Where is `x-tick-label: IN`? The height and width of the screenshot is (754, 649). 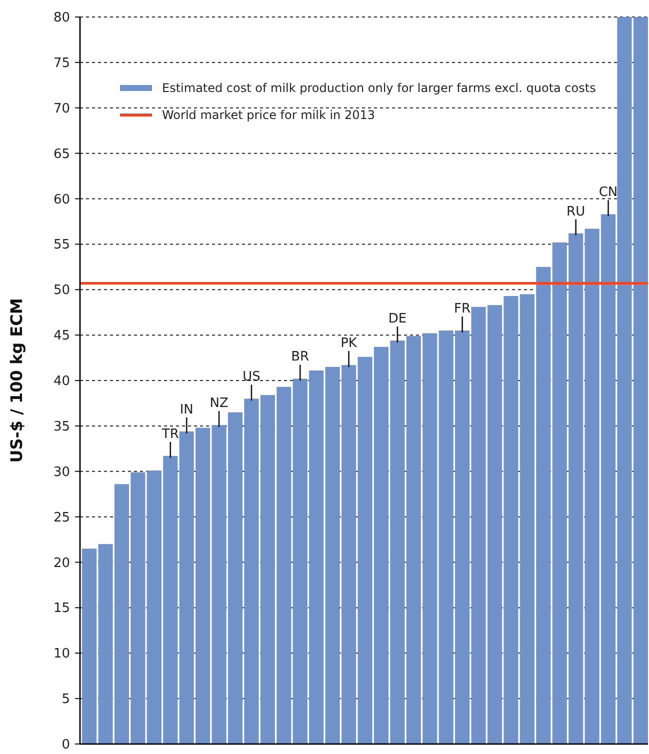 x-tick-label: IN is located at coordinates (187, 410).